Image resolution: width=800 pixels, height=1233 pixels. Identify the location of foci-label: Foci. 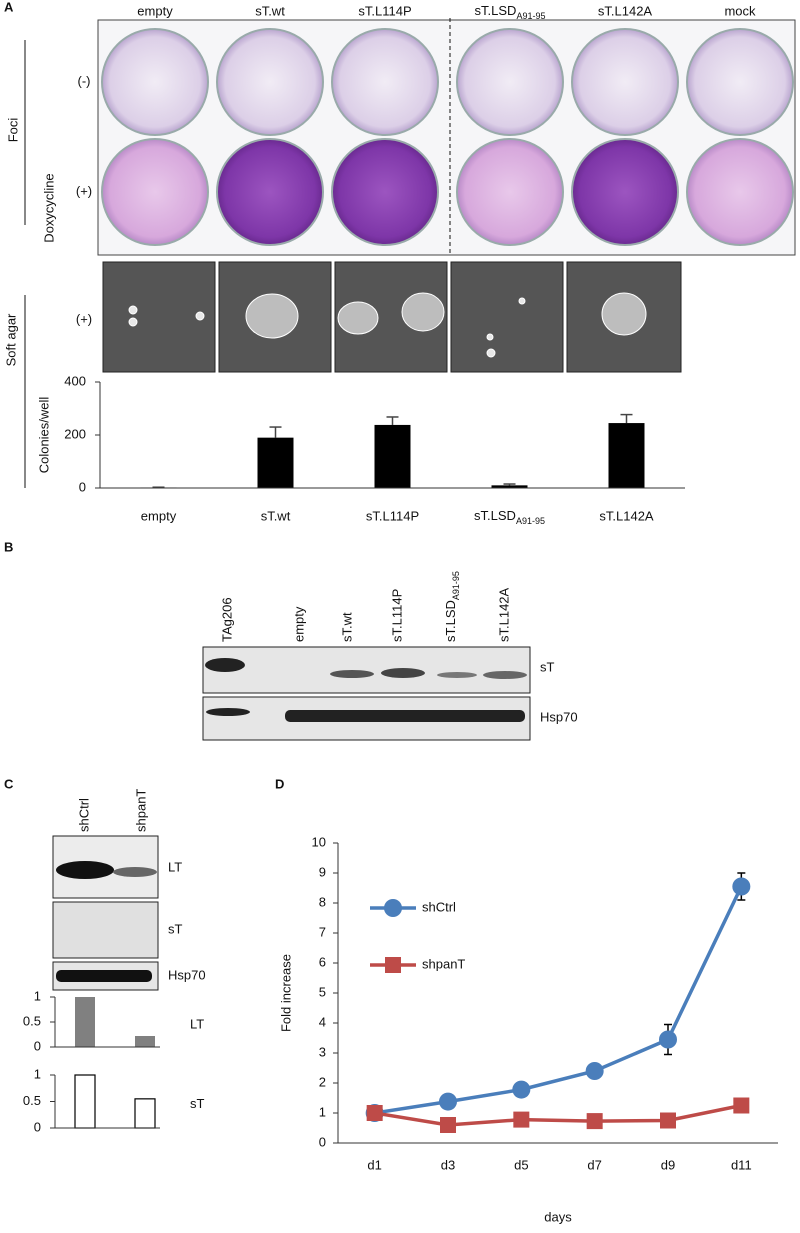
(12, 130).